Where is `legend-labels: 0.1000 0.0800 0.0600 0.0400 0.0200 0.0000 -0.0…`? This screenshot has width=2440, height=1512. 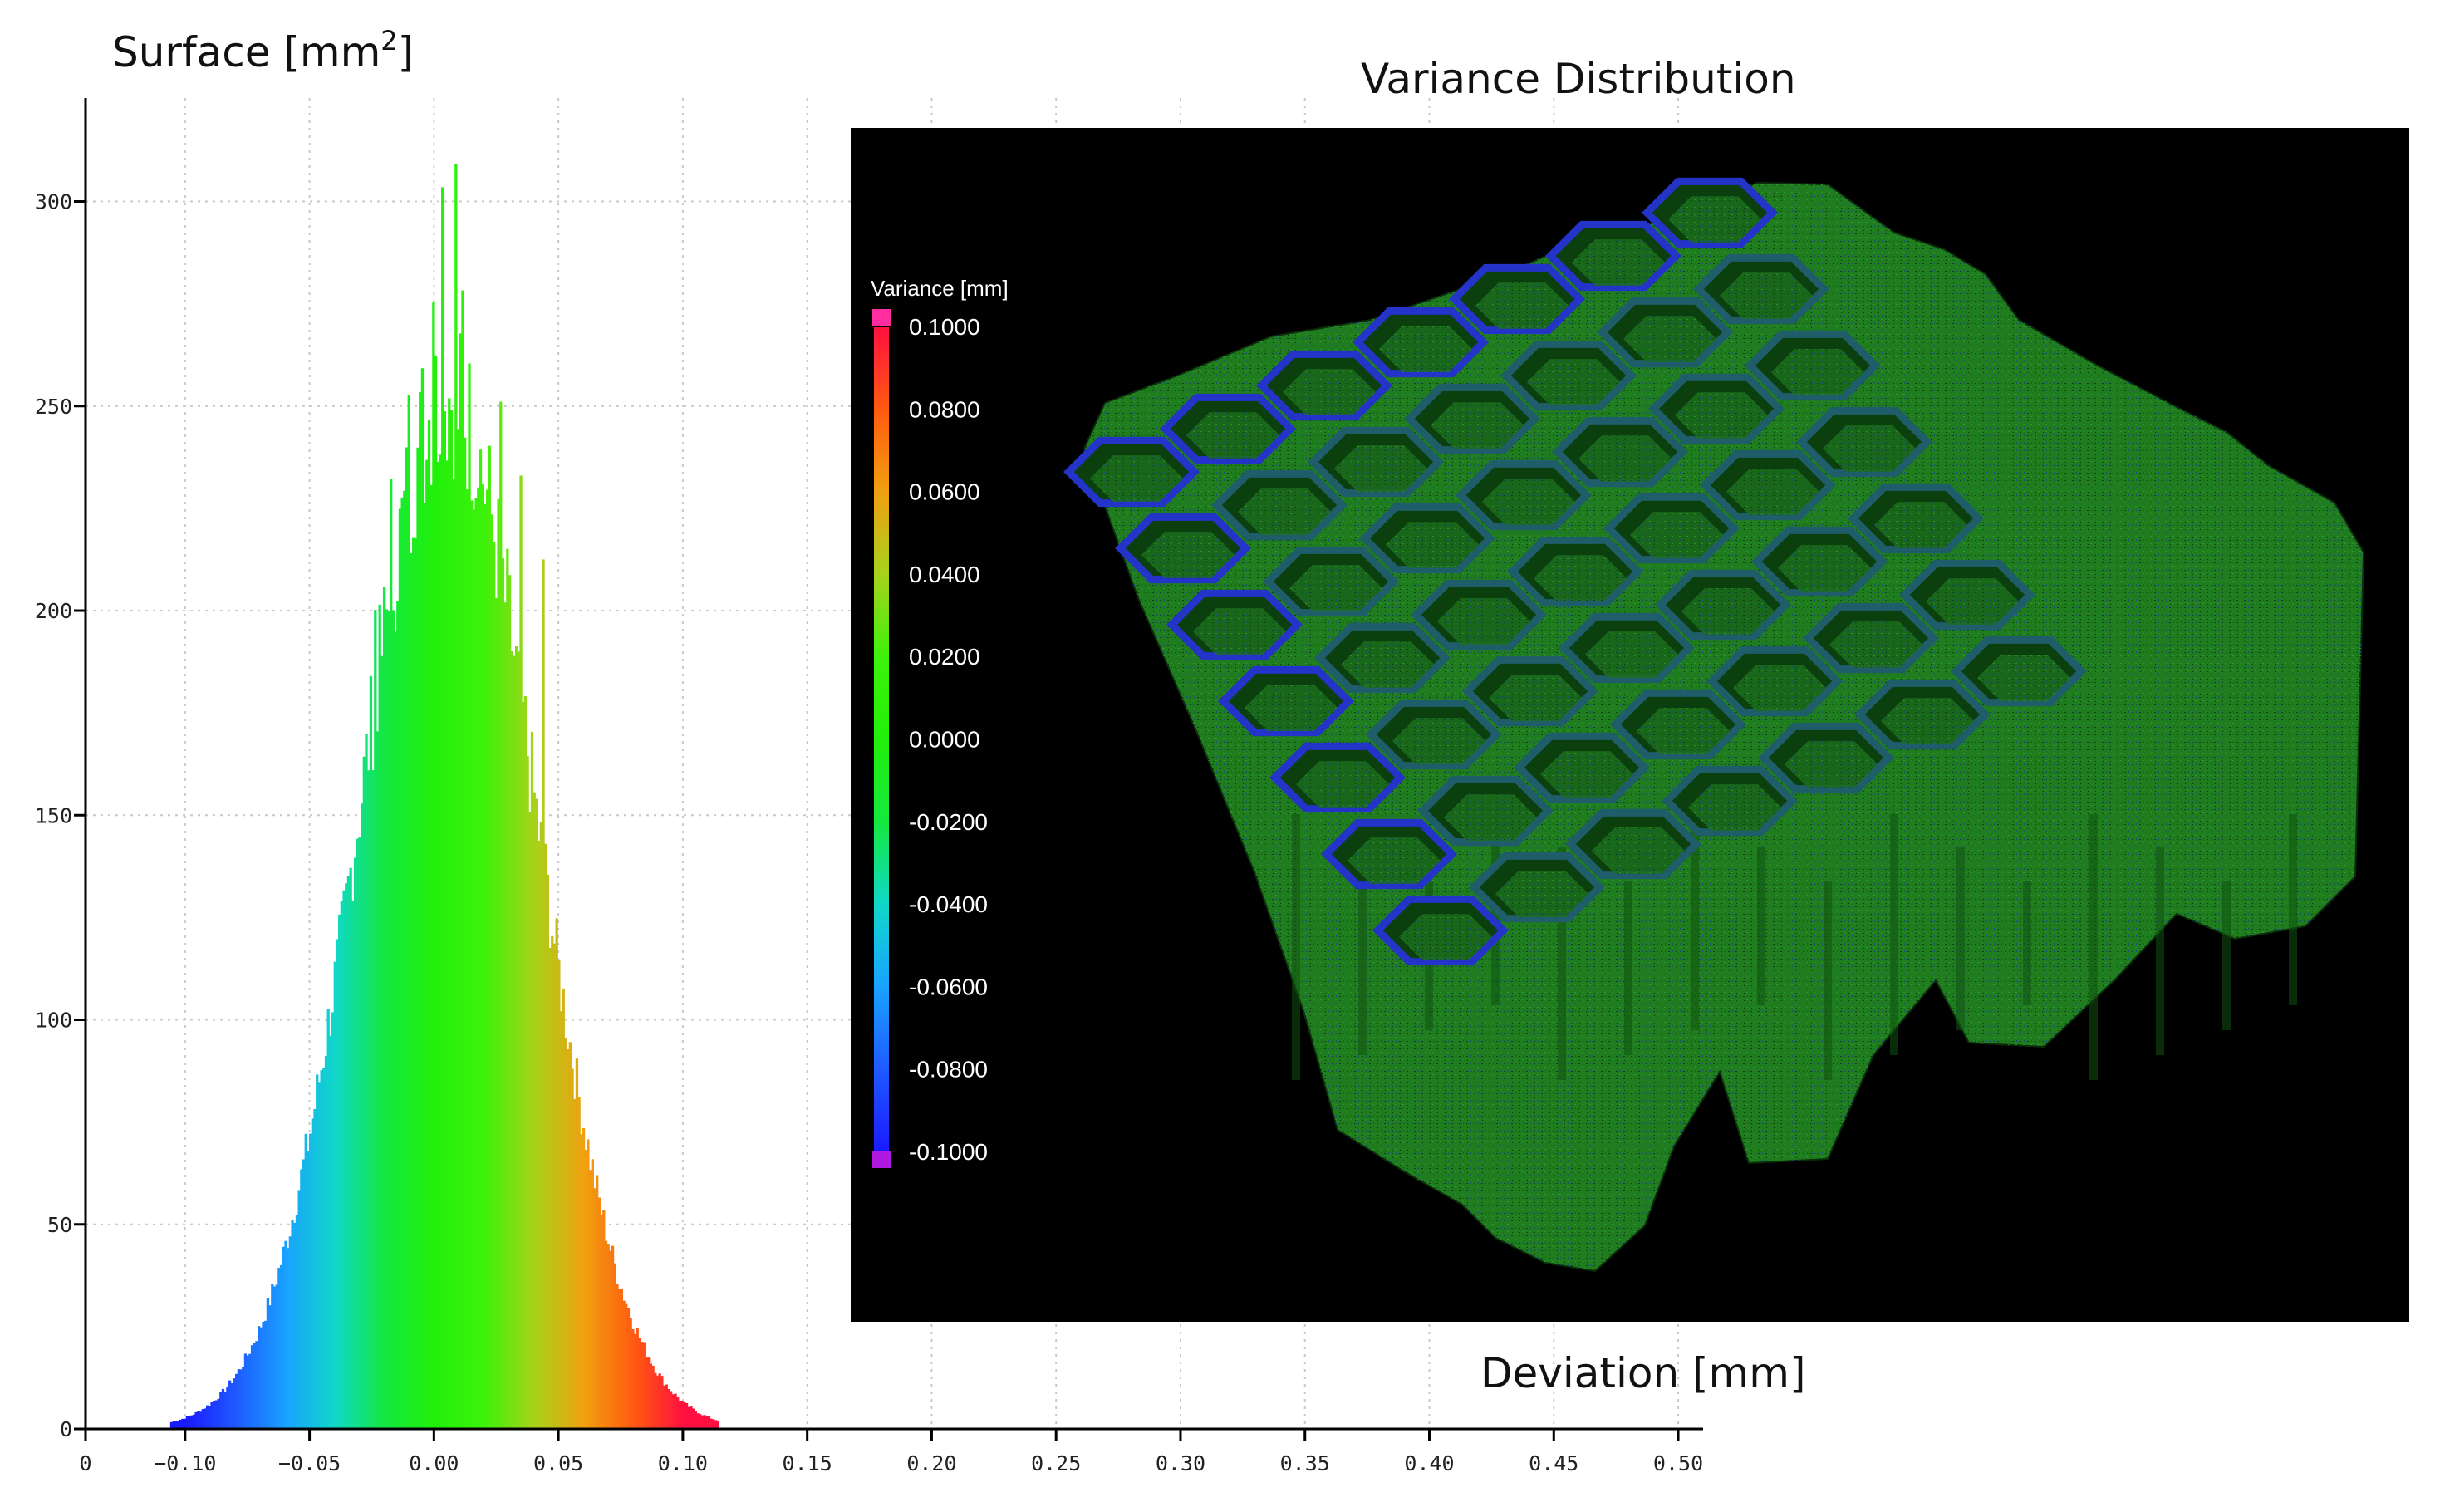
legend-labels: 0.1000 0.0800 0.0600 0.0400 0.0200 0.0000 -0.0… is located at coordinates (948, 740).